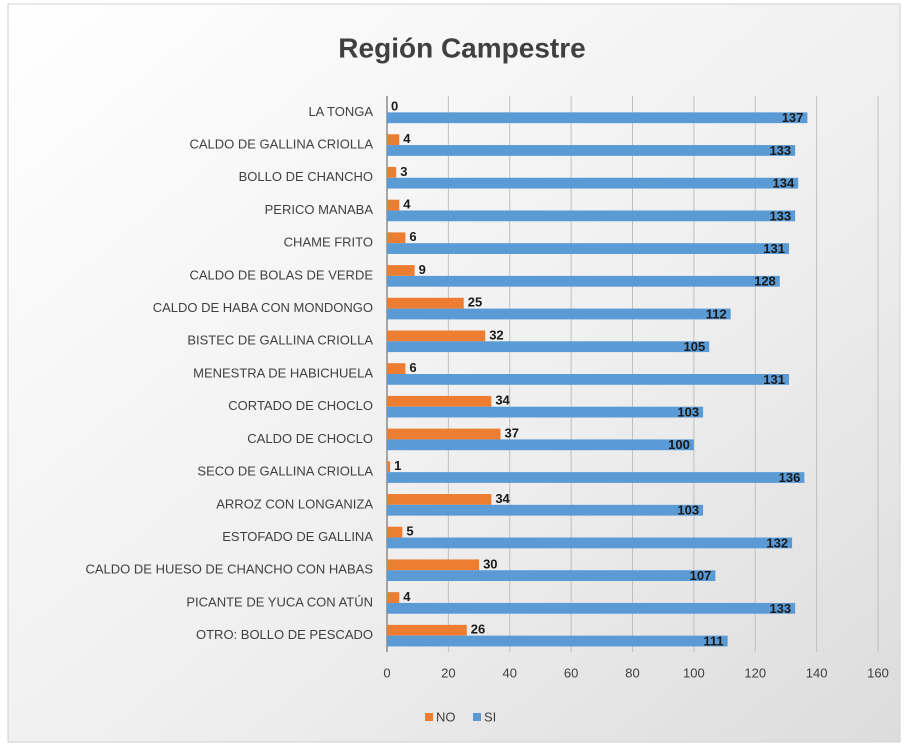  Describe the element at coordinates (793, 117) in the screenshot. I see `data-label: 137` at that location.